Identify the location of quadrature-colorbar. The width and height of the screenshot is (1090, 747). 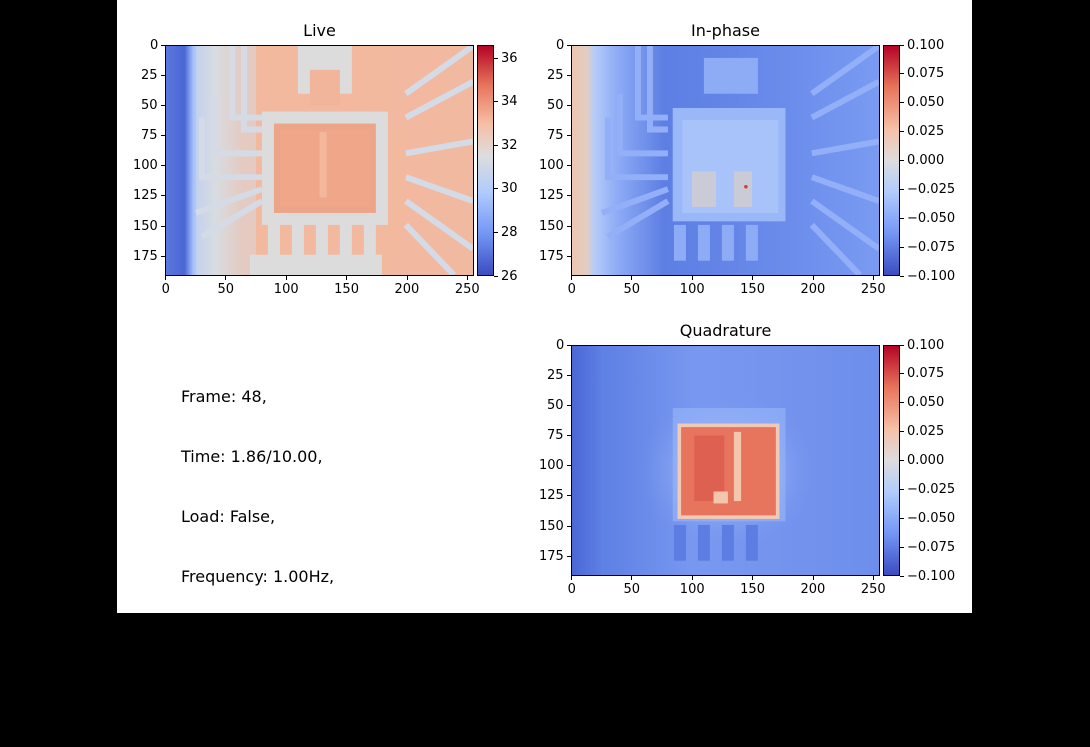
(891, 460).